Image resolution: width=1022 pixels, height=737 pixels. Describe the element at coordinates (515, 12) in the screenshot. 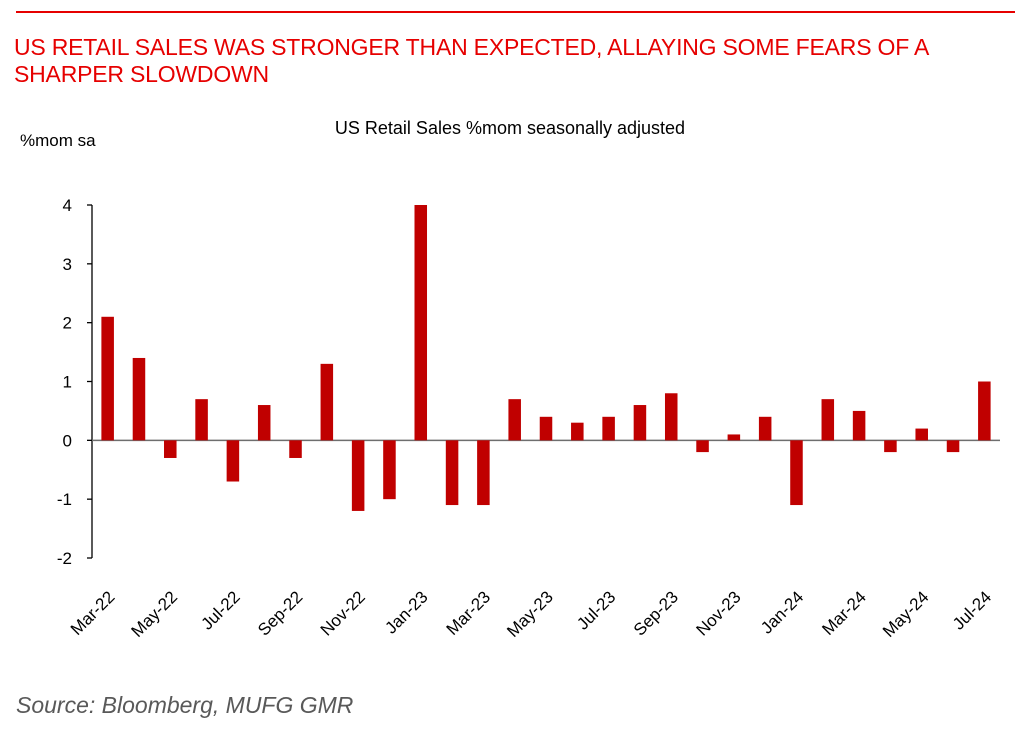

I see `top-rule` at that location.